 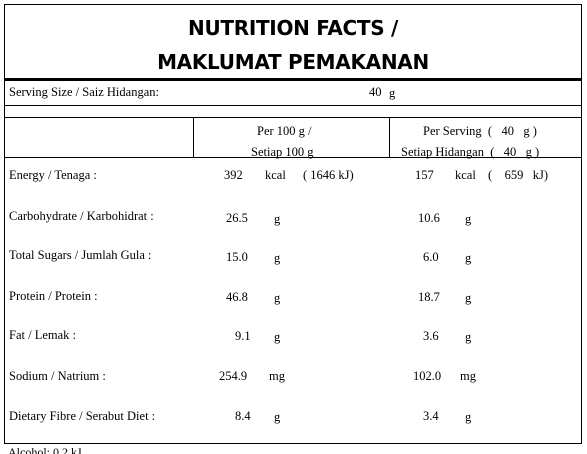 What do you see at coordinates (277, 258) in the screenshot?
I see `total-sugars-per-100g-unit: g` at bounding box center [277, 258].